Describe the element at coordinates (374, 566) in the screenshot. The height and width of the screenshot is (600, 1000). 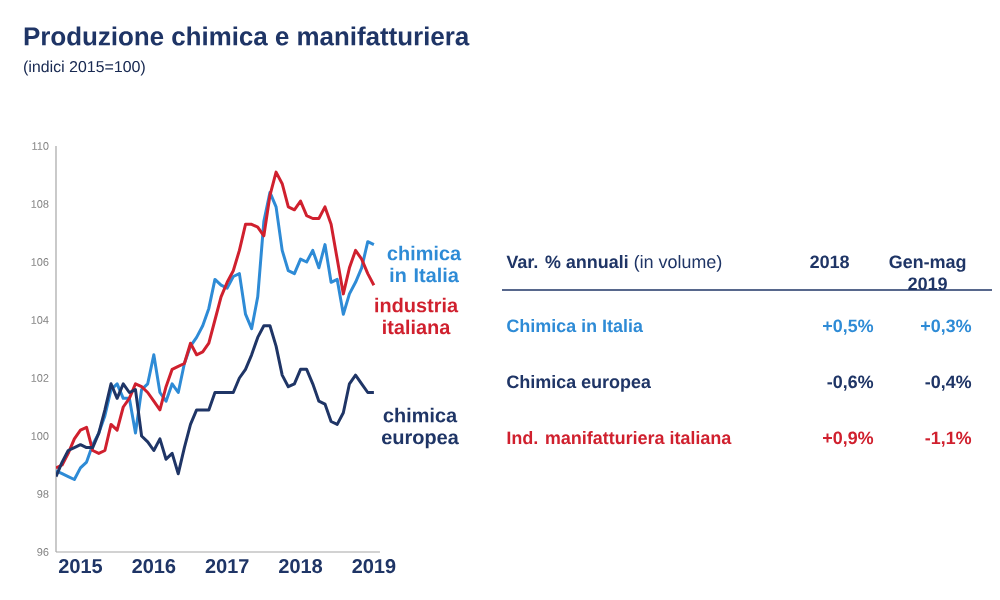
I see `x-tick-label: 2019` at that location.